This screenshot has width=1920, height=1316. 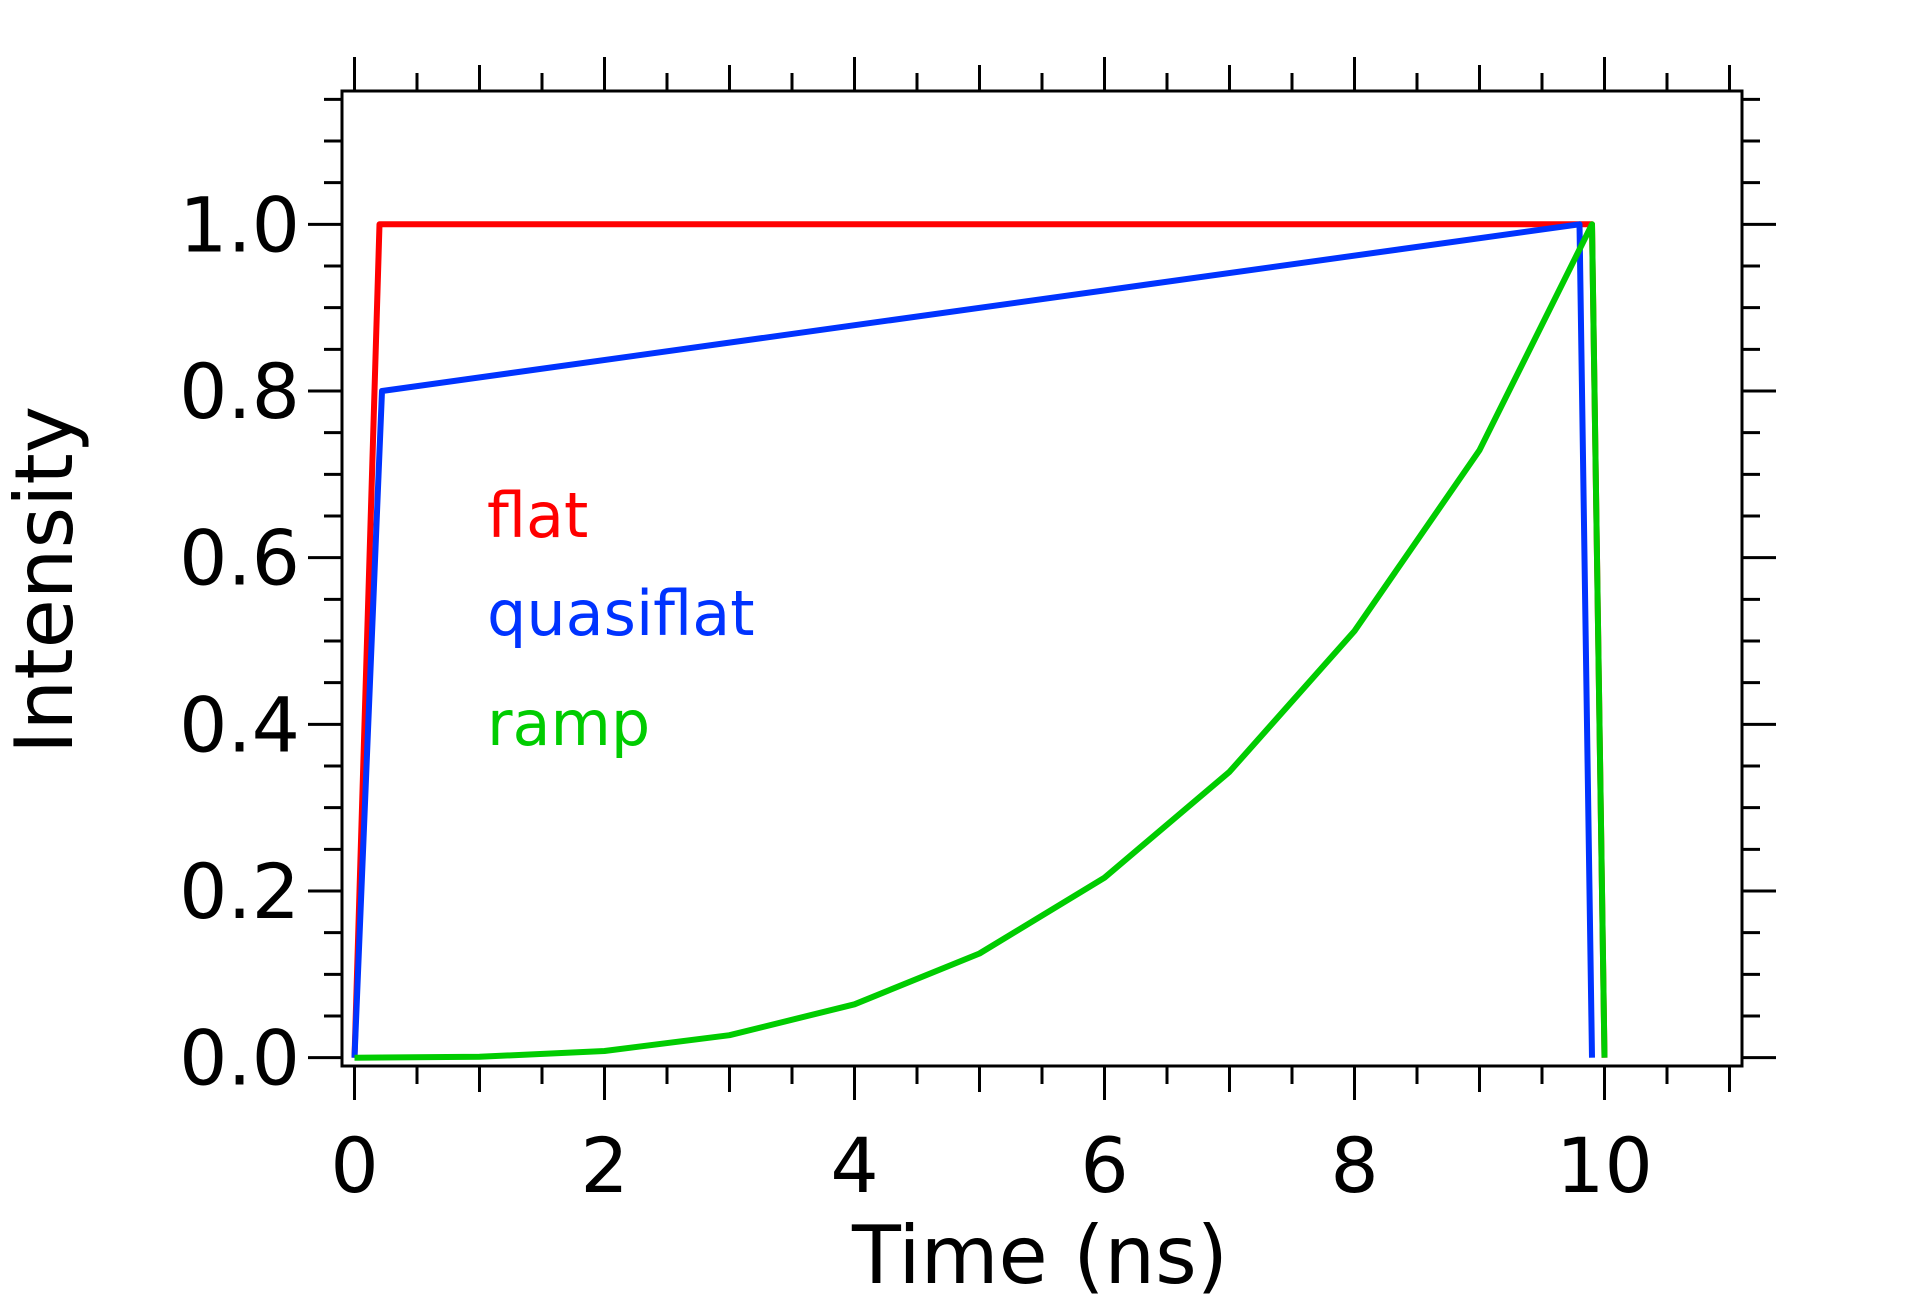 I want to click on x-tick-label: 4, so click(x=854, y=1165).